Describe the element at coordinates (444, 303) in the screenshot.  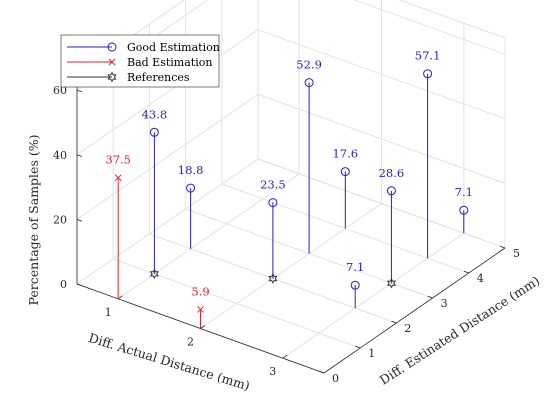
I see `y-tick-label: 3` at that location.